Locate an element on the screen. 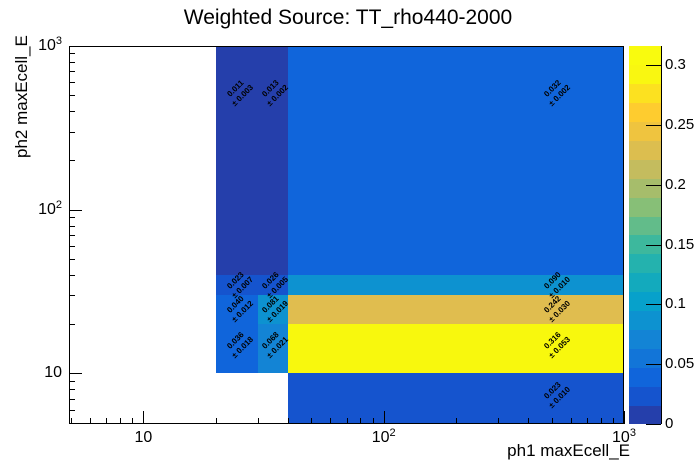 The height and width of the screenshot is (472, 696). colorbar is located at coordinates (645, 235).